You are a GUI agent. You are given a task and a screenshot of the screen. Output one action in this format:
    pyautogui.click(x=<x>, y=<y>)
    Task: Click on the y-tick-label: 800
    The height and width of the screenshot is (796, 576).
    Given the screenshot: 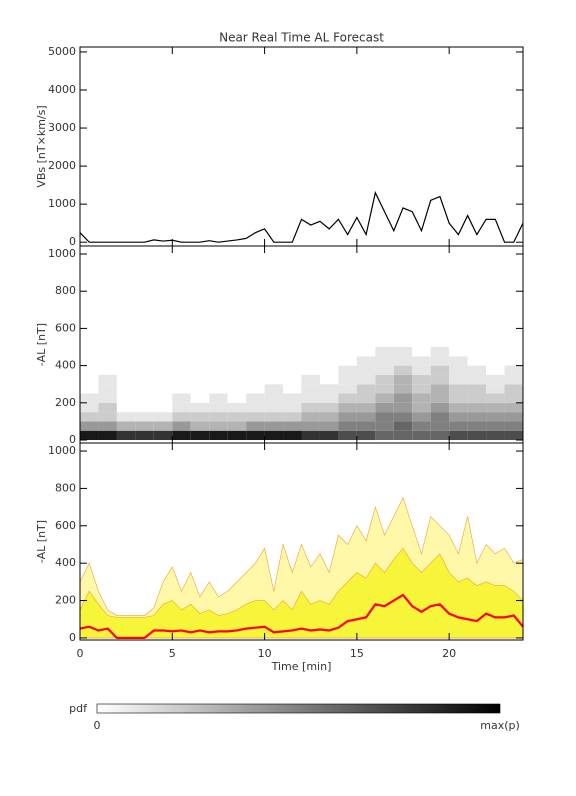 What is the action you would take?
    pyautogui.click(x=65, y=290)
    